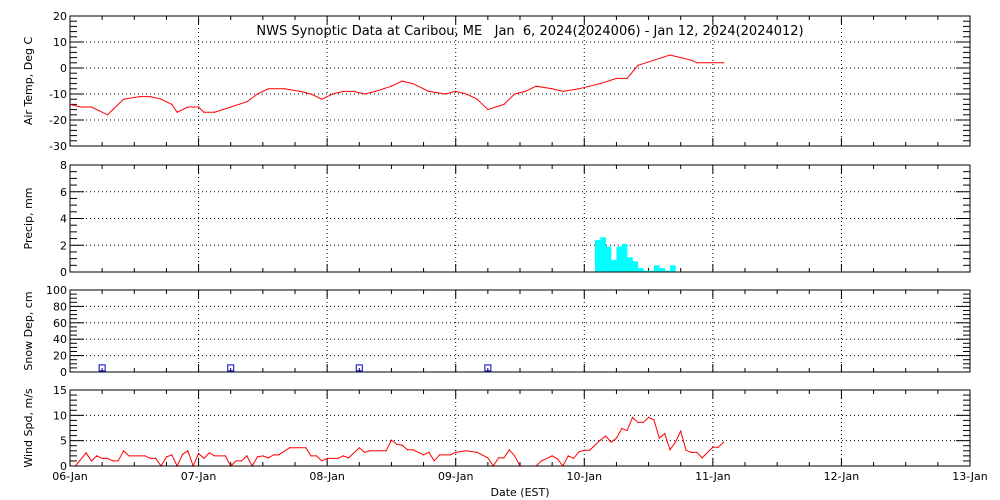  I want to click on plot-frame, so click(520, 428).